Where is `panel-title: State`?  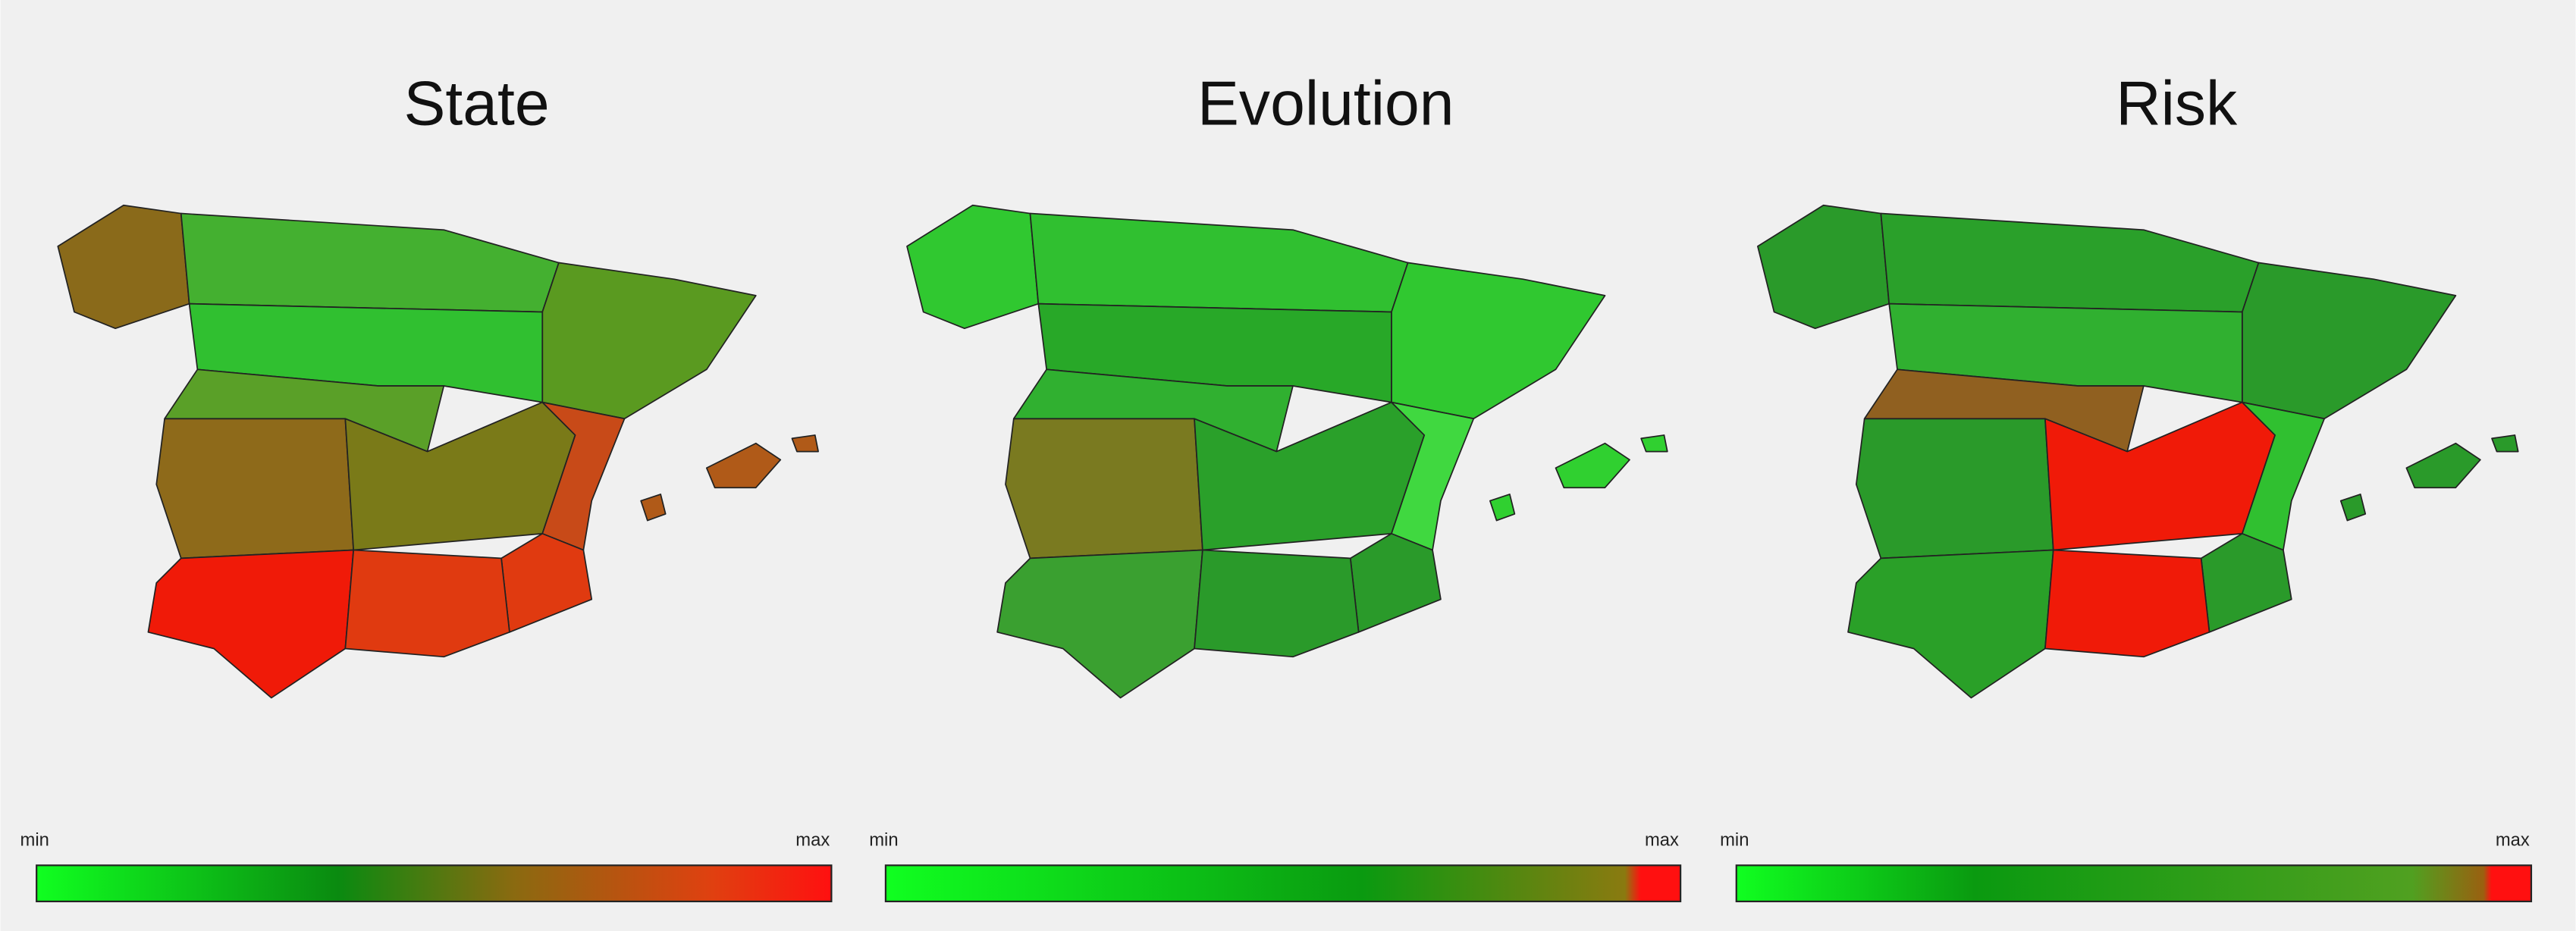 panel-title: State is located at coordinates (477, 104).